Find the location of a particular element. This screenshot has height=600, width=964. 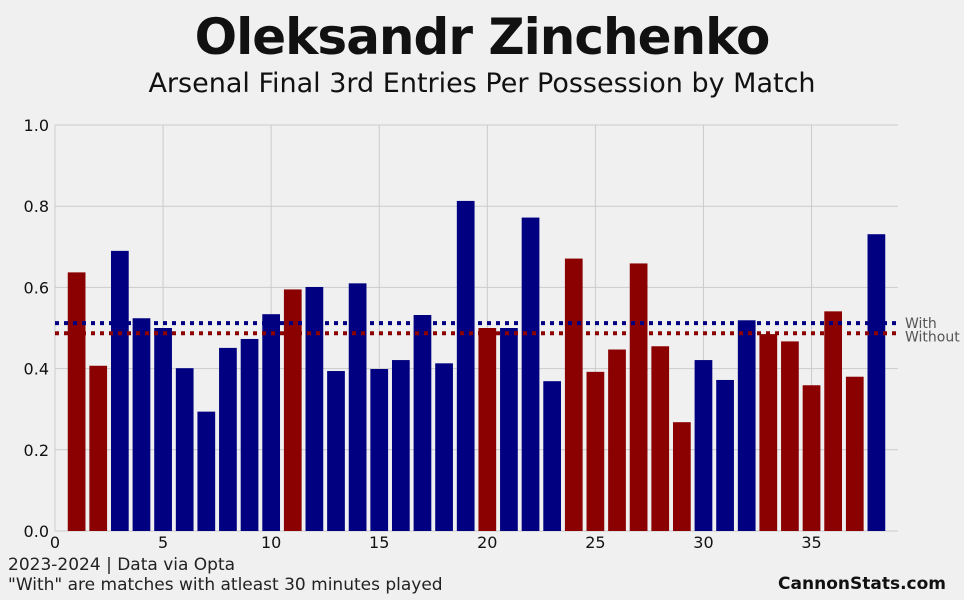

y-tick-label: 0.8 is located at coordinates (36, 206).